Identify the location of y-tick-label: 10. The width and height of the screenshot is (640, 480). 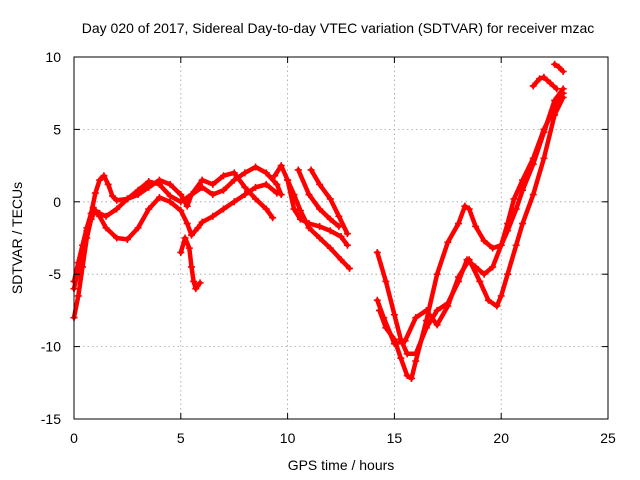
(53, 57).